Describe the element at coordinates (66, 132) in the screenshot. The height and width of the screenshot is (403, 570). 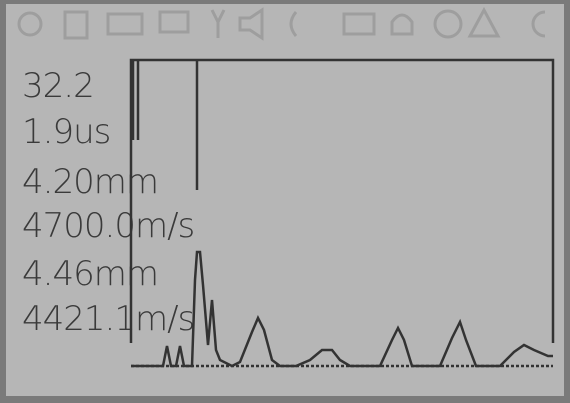
I see `time-reading: 1.9us` at that location.